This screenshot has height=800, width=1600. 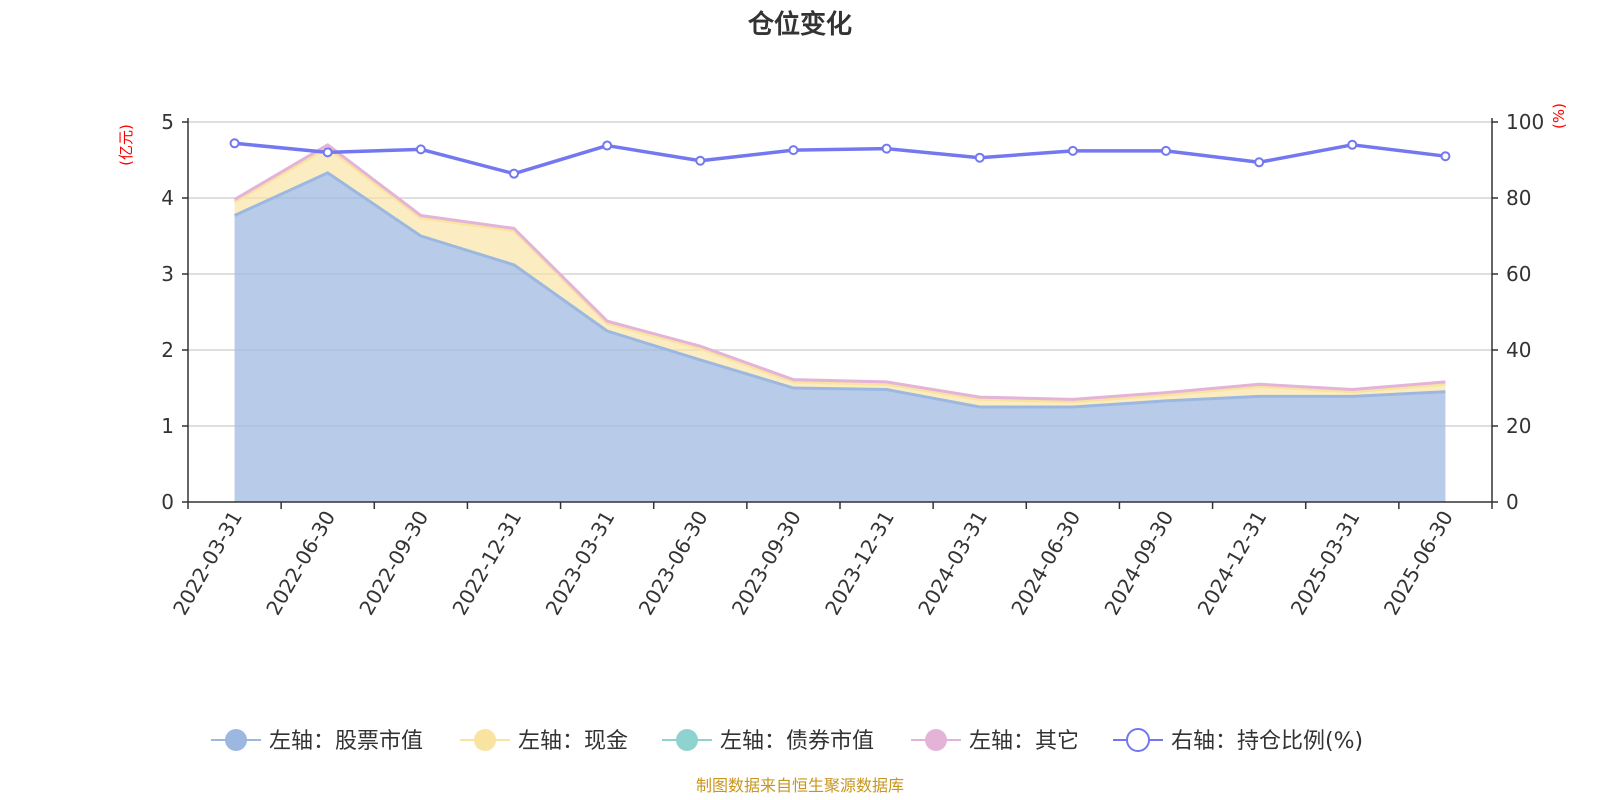 What do you see at coordinates (346, 741) in the screenshot?
I see `legend-label: 左轴：股票市值` at bounding box center [346, 741].